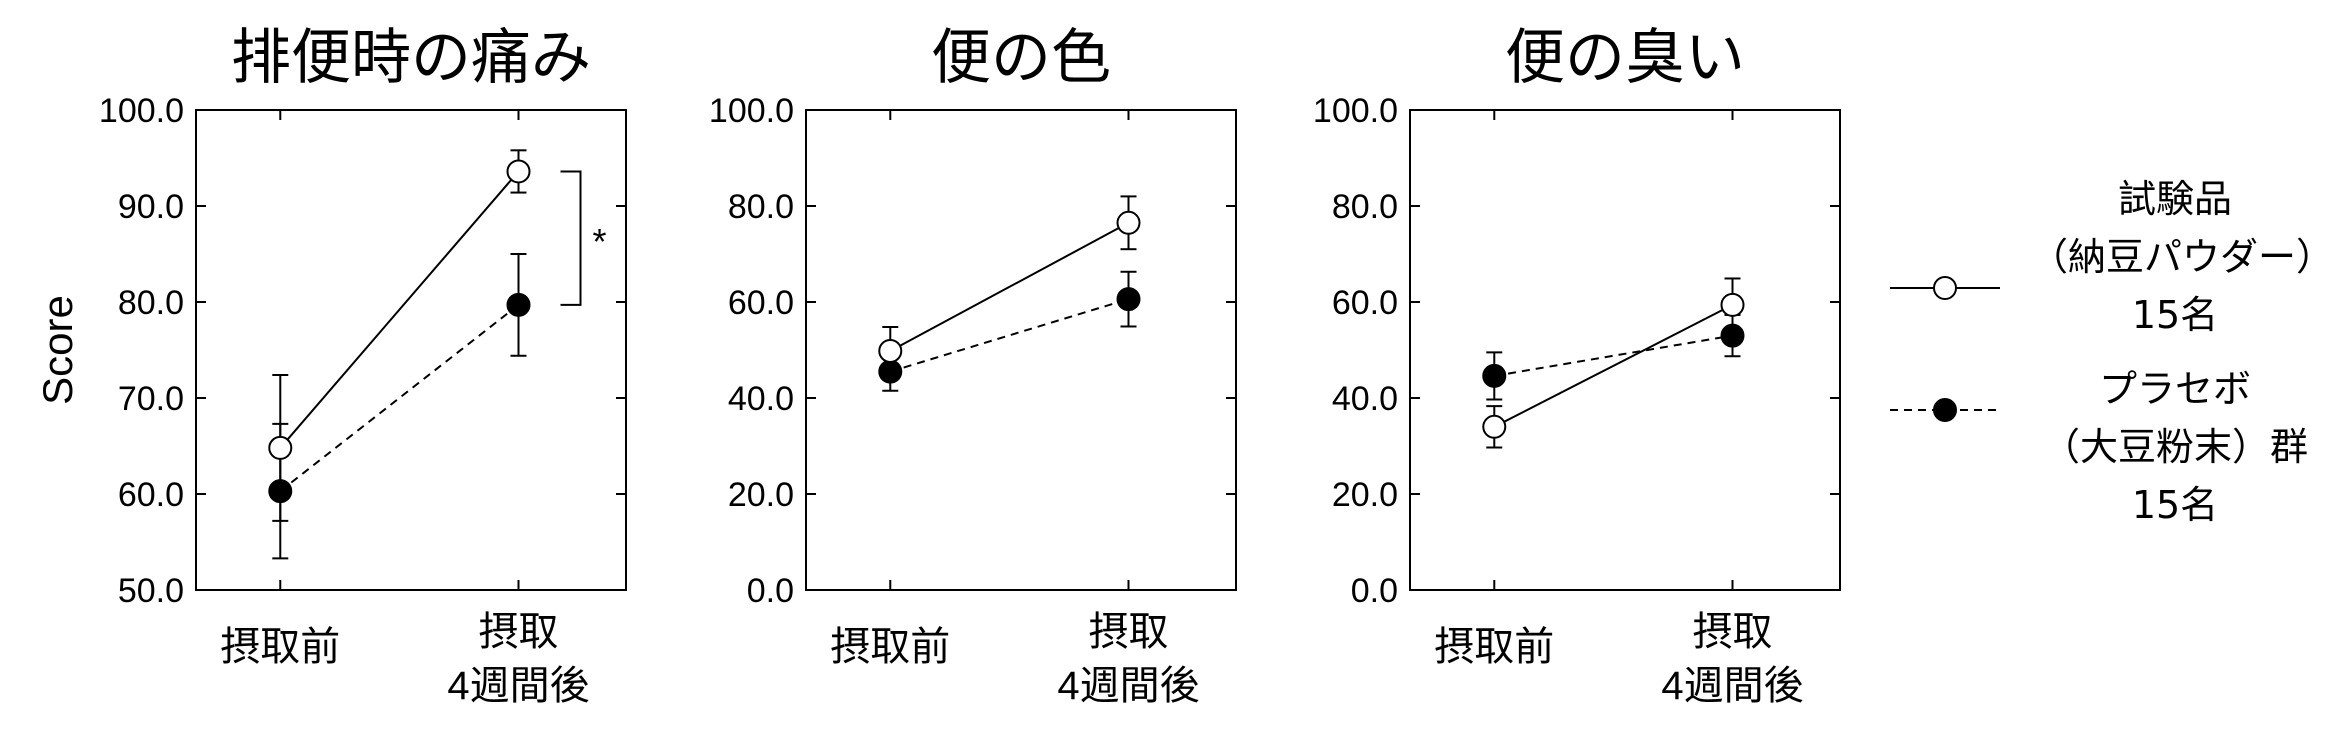  Describe the element at coordinates (1625, 57) in the screenshot. I see `chart-title: 便の臭い` at that location.